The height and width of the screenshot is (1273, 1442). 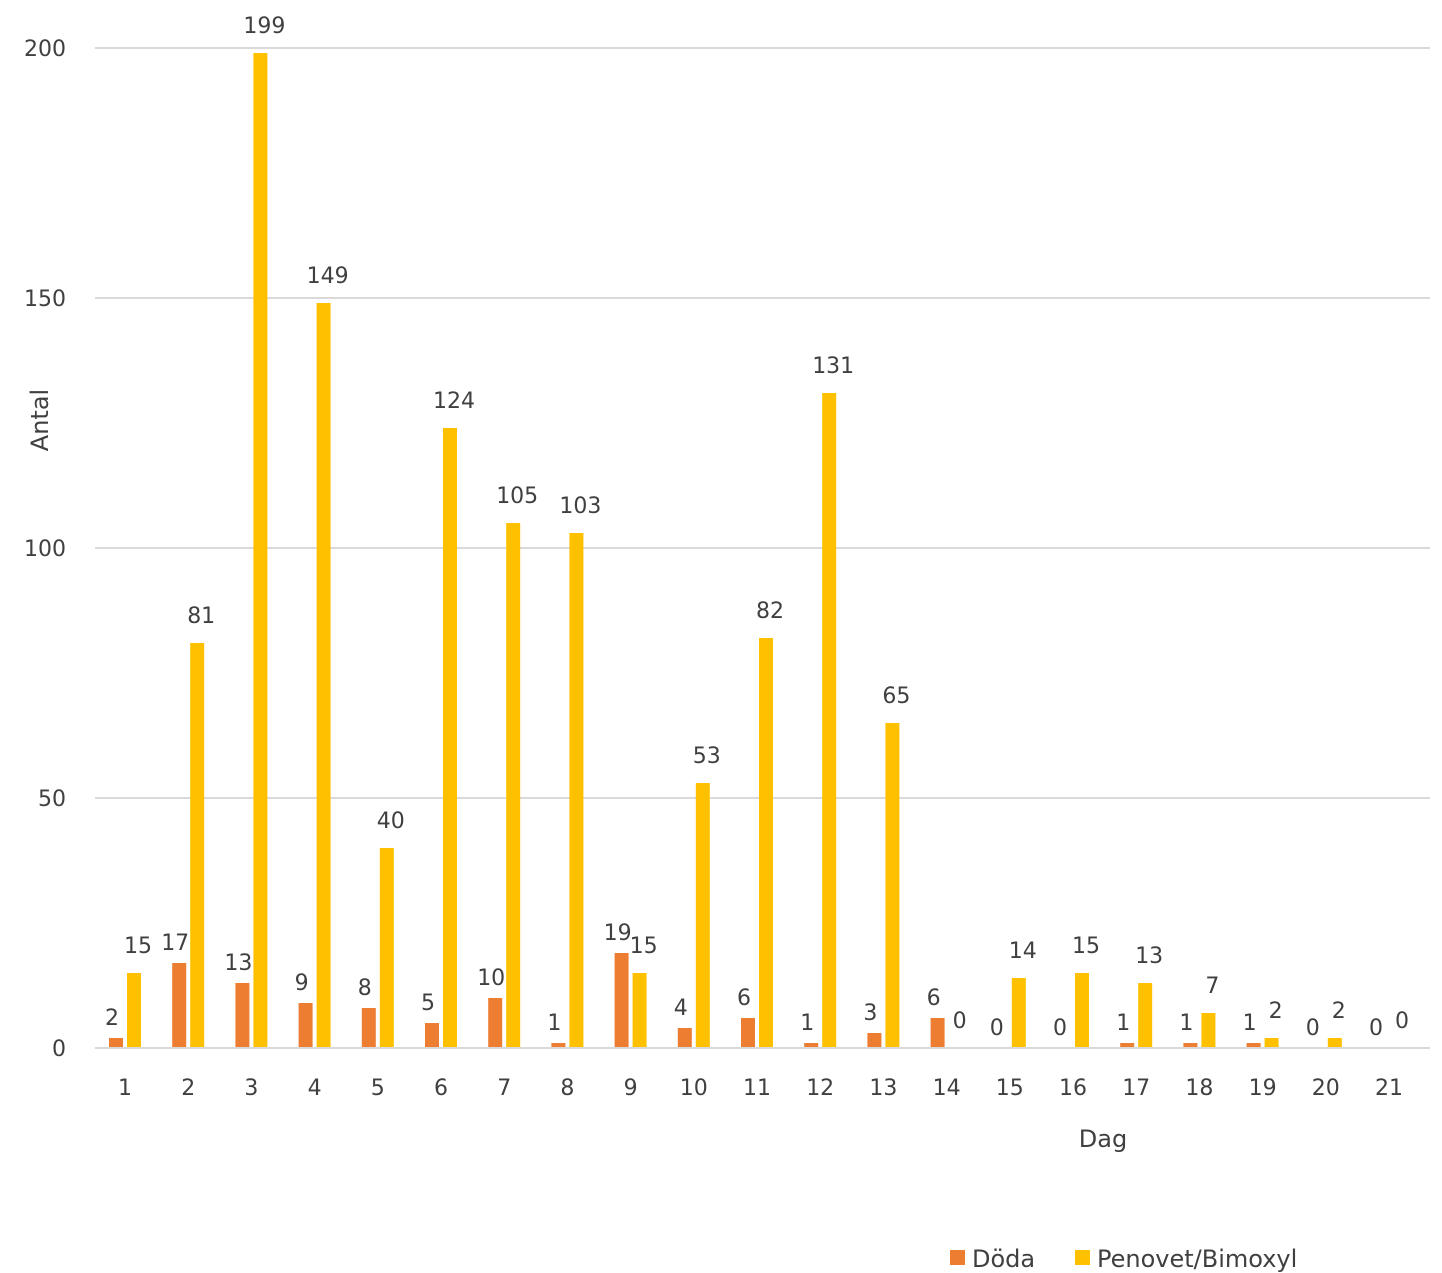 I want to click on legend-label-doda: Döda, so click(x=1003, y=1259).